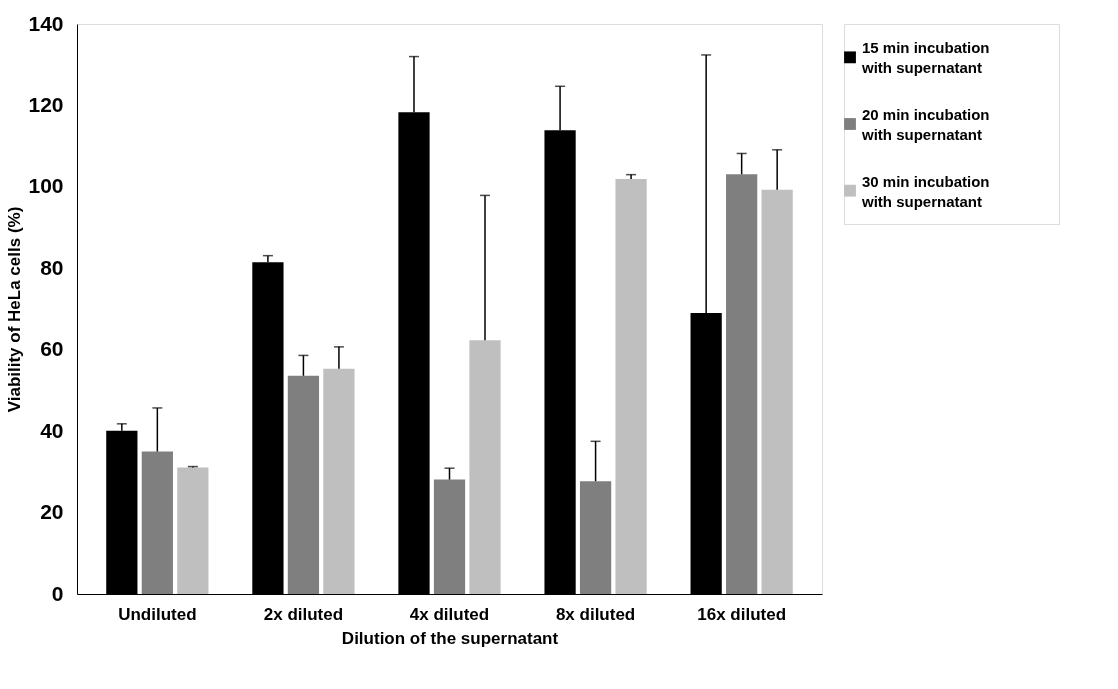  Describe the element at coordinates (742, 614) in the screenshot. I see `x-tick-label: 16x diluted` at that location.